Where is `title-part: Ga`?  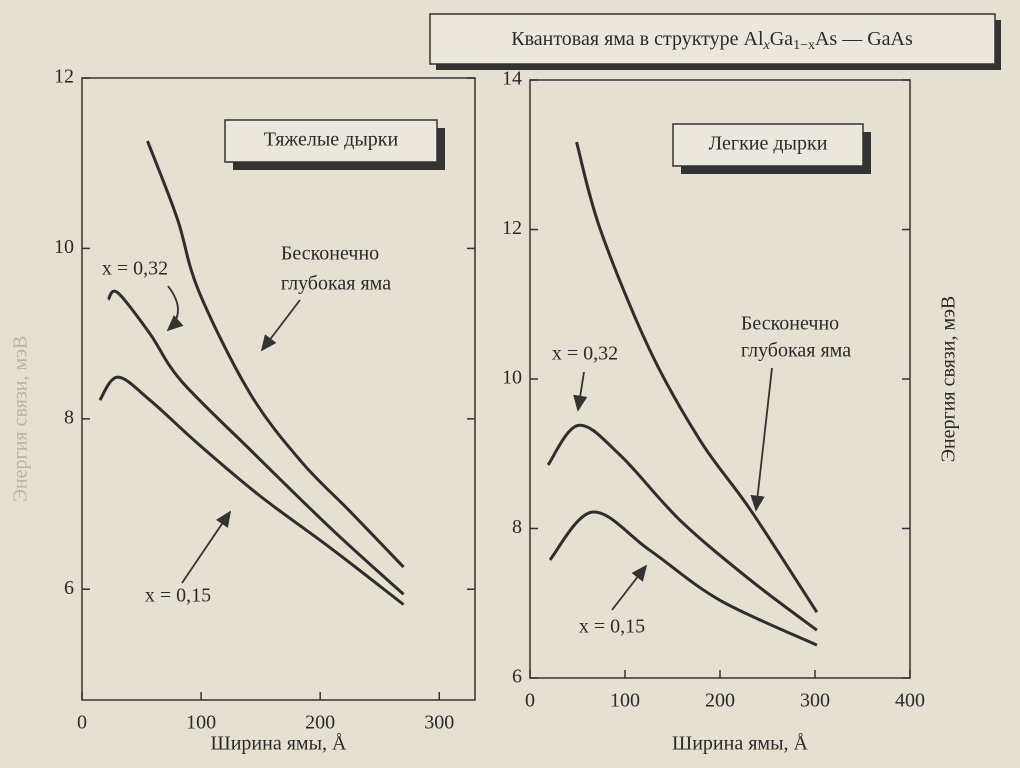
title-part: Ga is located at coordinates (781, 39).